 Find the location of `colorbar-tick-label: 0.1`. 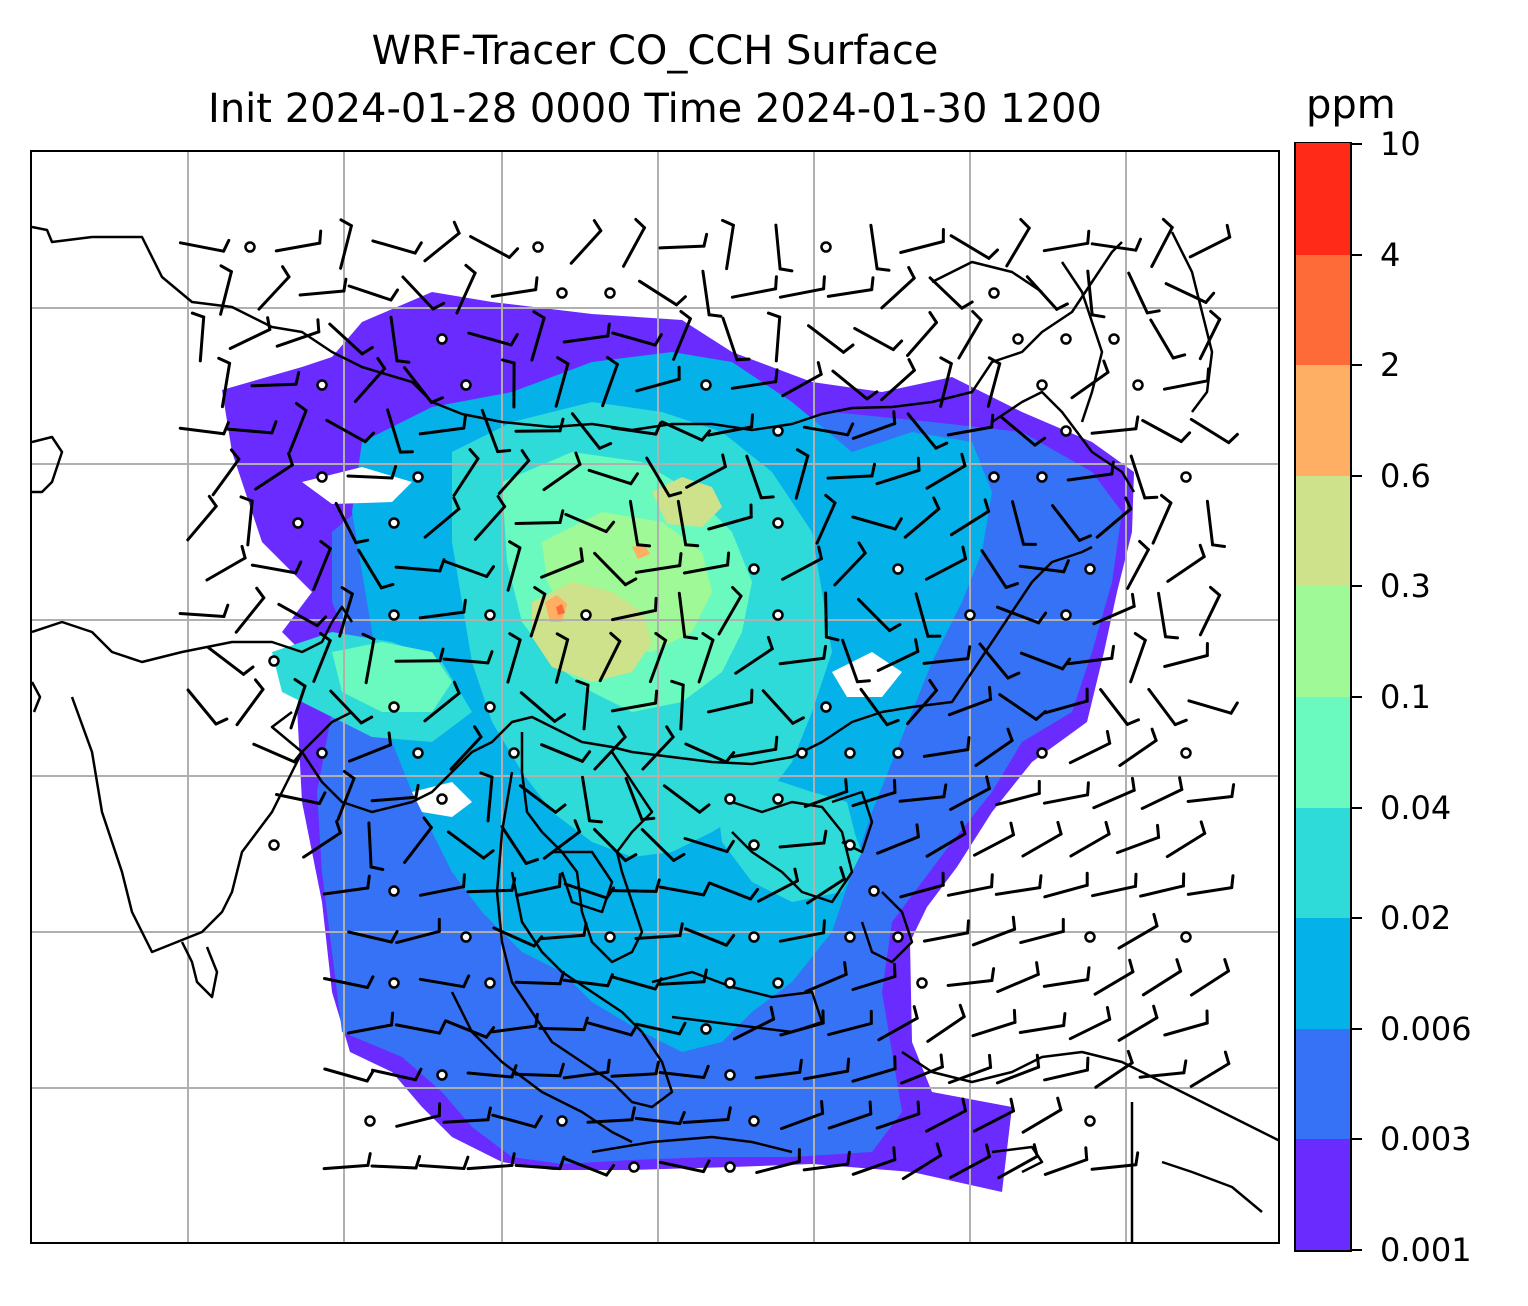

colorbar-tick-label: 0.1 is located at coordinates (1405, 697).